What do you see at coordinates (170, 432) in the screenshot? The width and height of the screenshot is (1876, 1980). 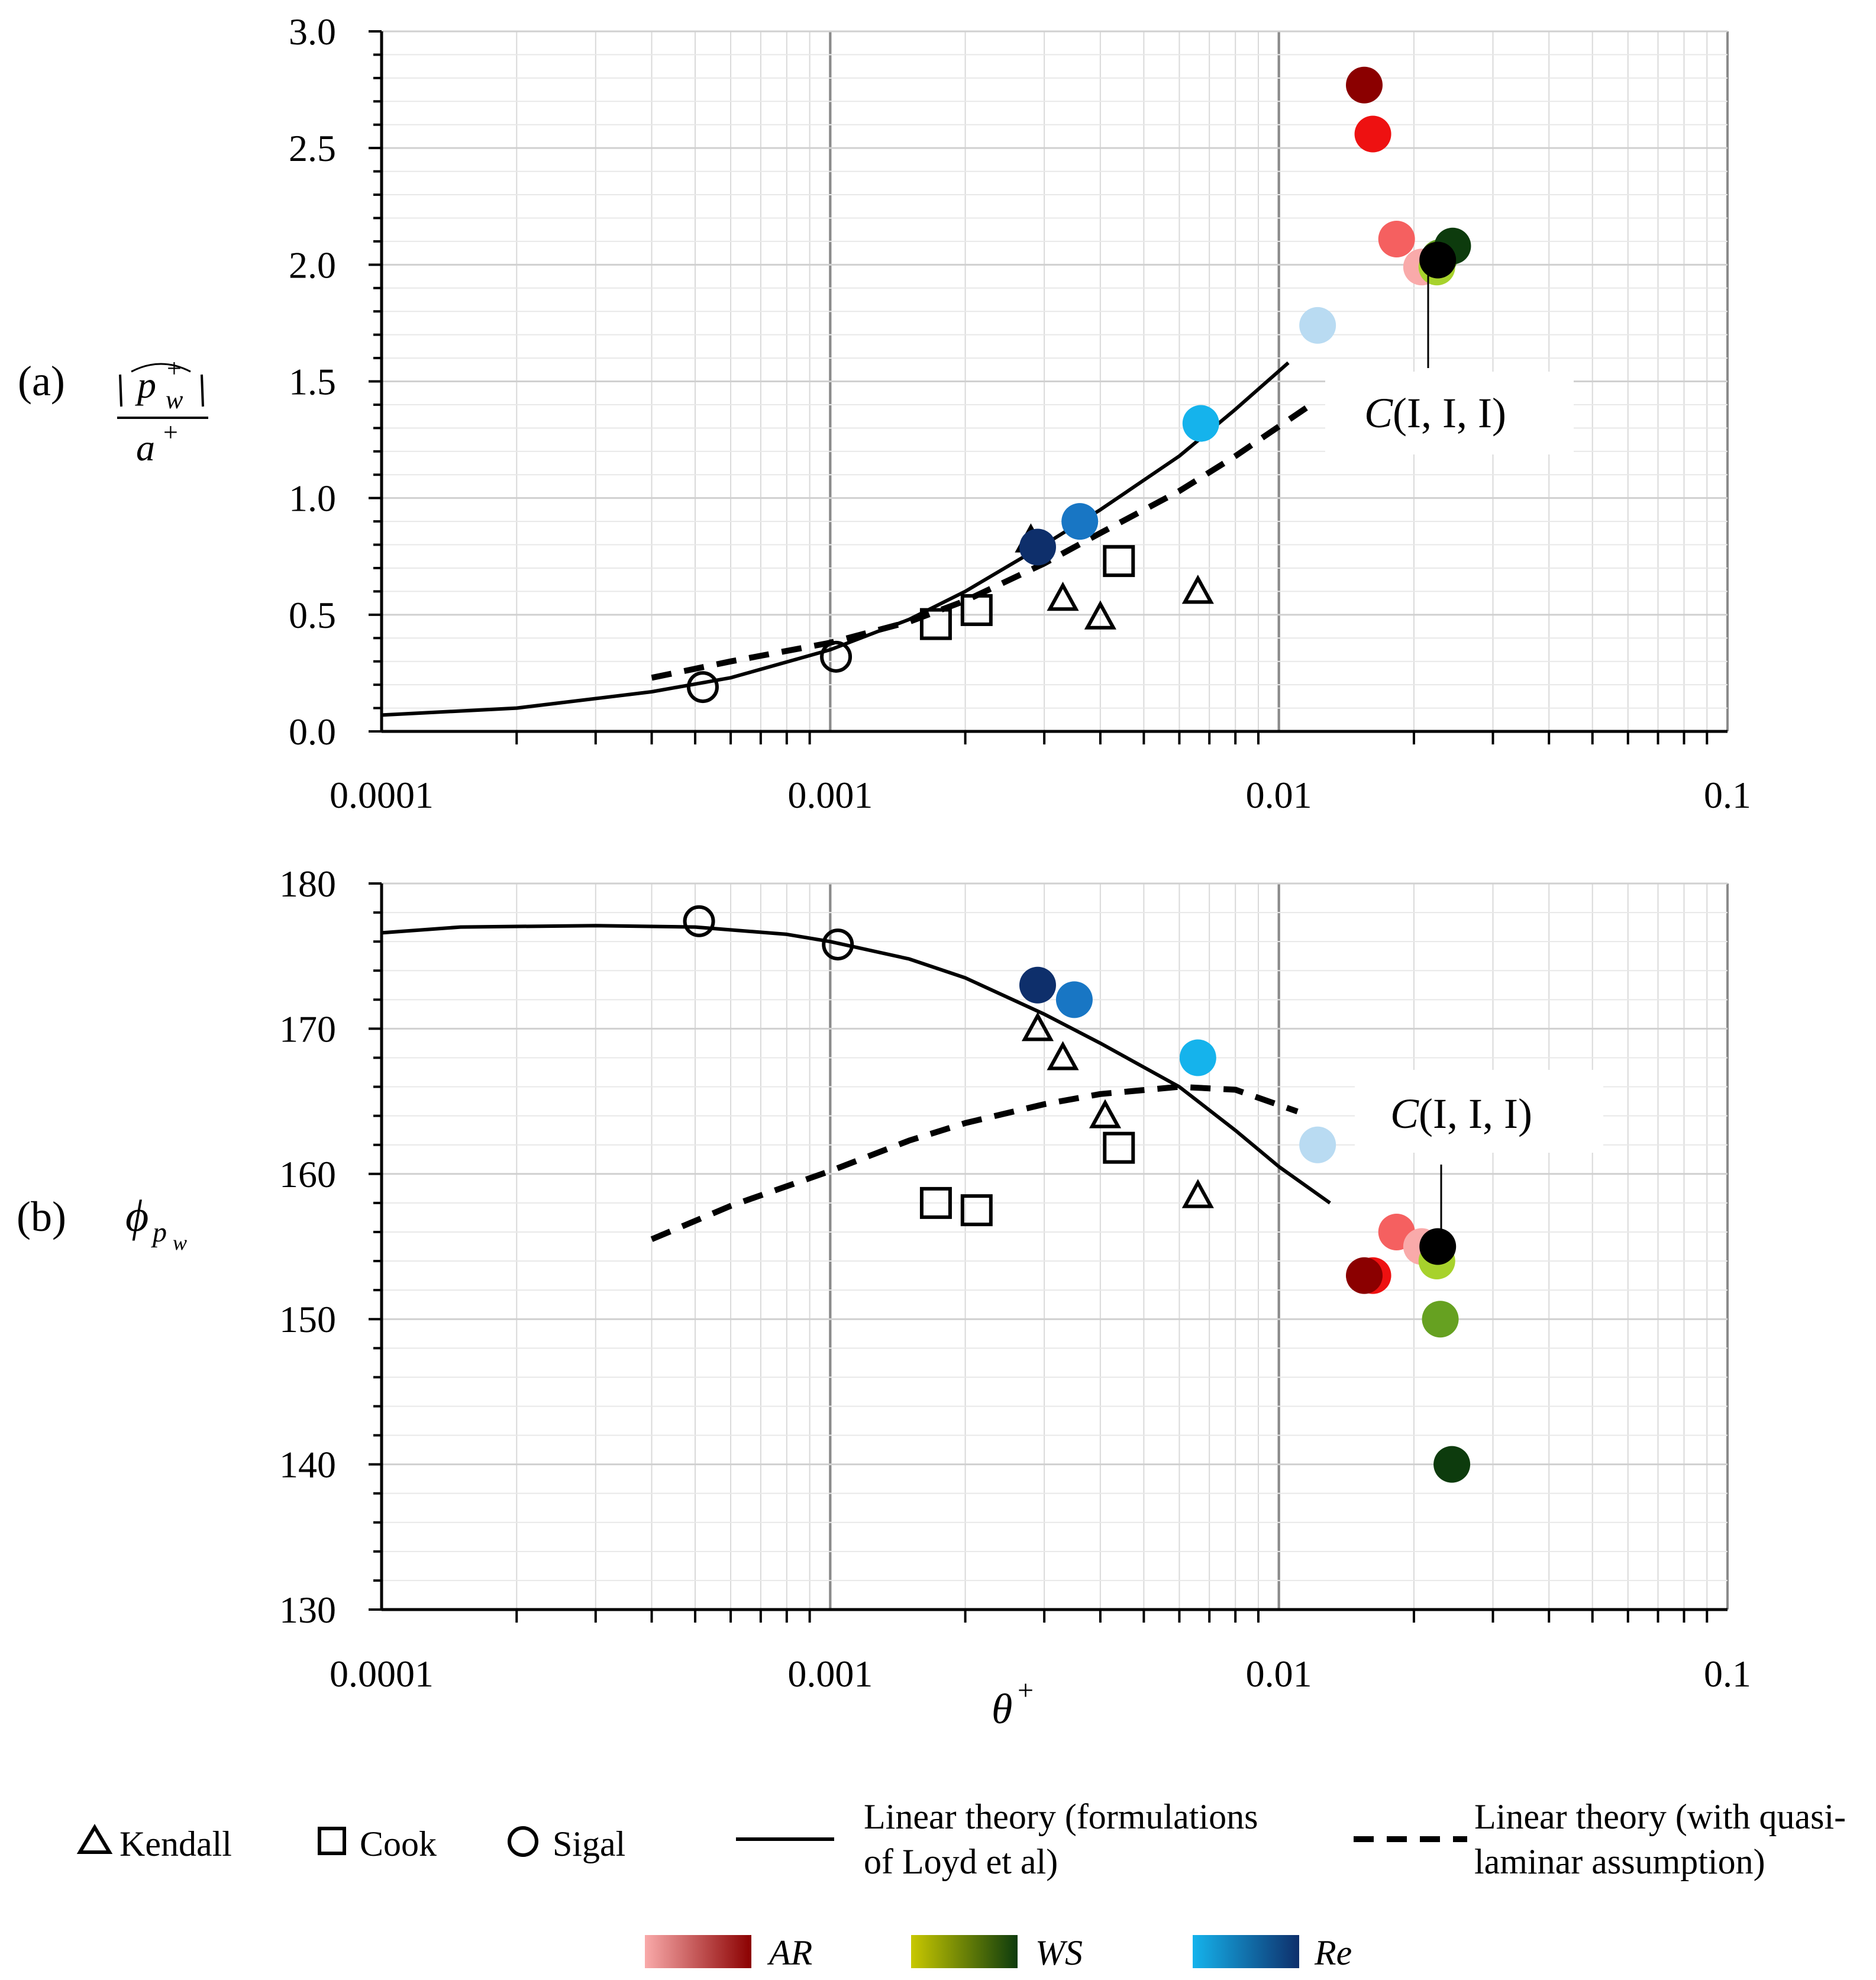 I see `panel-a-ylabel-denominator-sup: +` at bounding box center [170, 432].